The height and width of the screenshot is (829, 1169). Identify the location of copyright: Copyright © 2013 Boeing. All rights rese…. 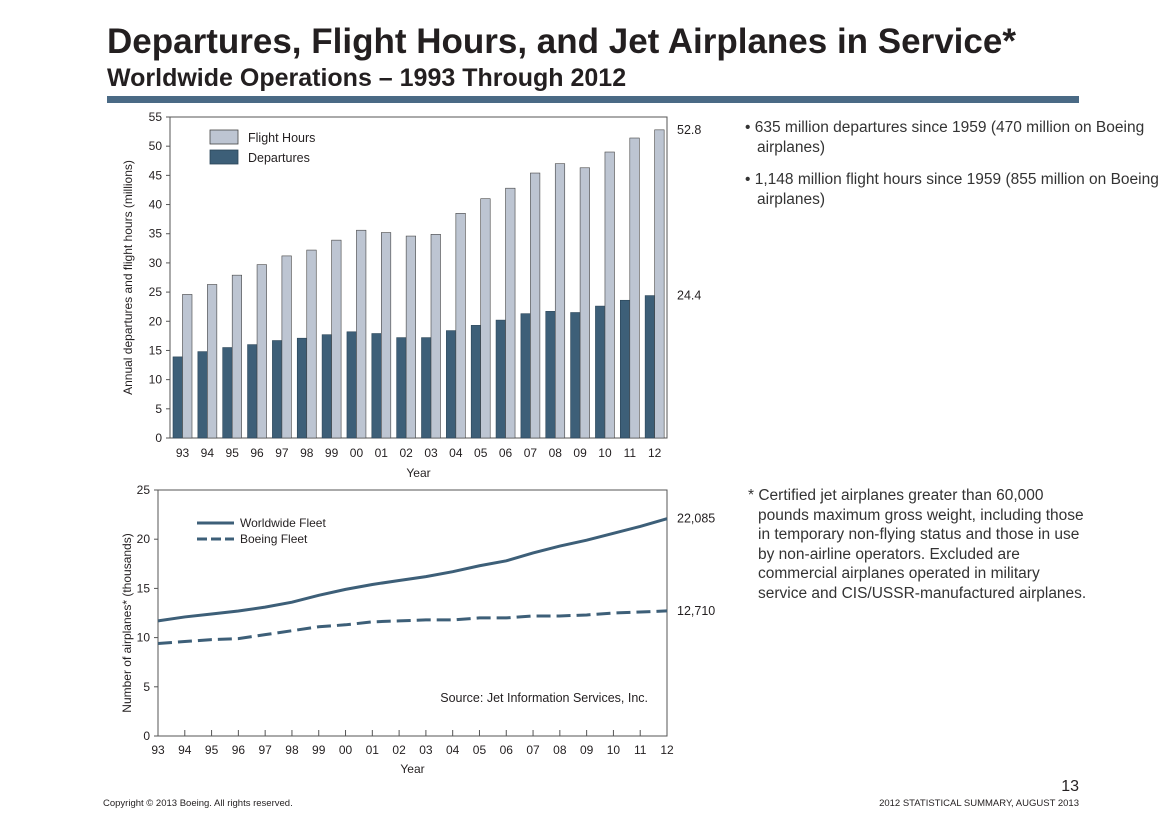
(198, 803).